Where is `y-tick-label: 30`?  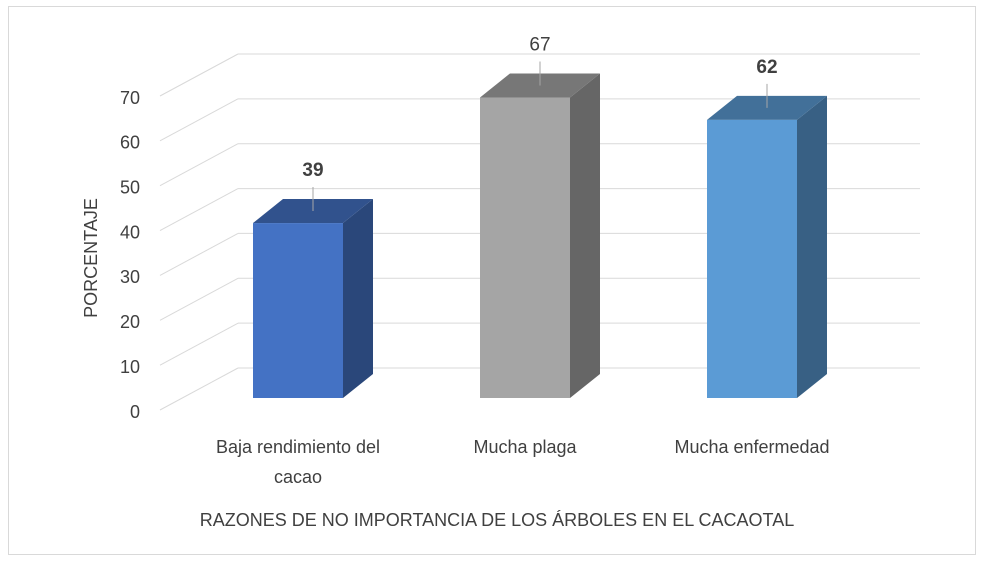 y-tick-label: 30 is located at coordinates (130, 277).